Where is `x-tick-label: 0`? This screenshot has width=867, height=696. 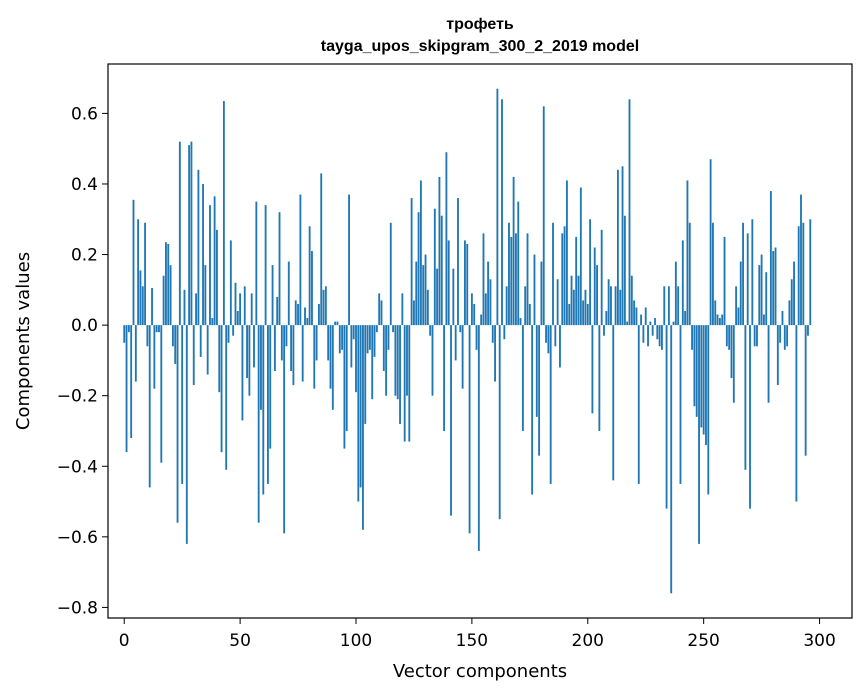
x-tick-label: 0 is located at coordinates (124, 641).